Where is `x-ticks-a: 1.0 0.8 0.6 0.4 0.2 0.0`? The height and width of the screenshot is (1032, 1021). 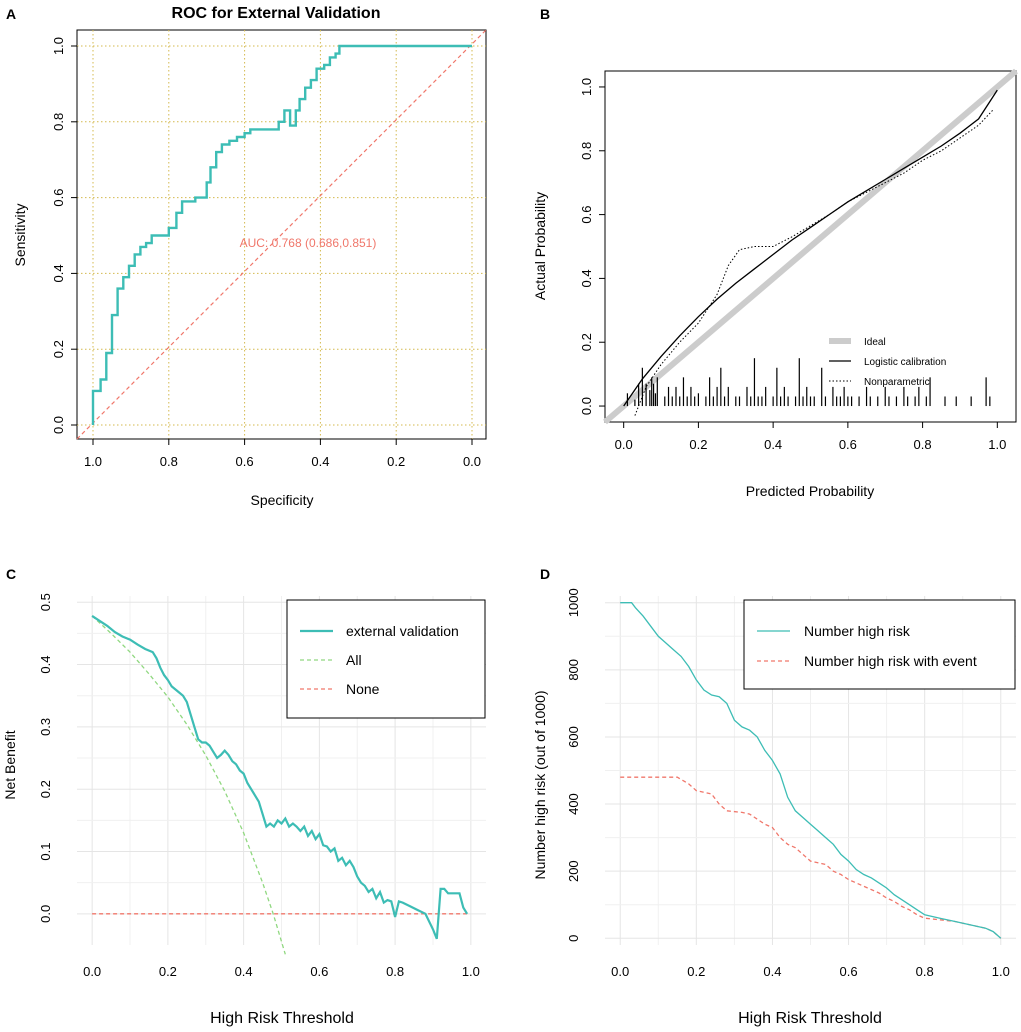 x-ticks-a: 1.0 0.8 0.6 0.4 0.2 0.0 is located at coordinates (282, 453).